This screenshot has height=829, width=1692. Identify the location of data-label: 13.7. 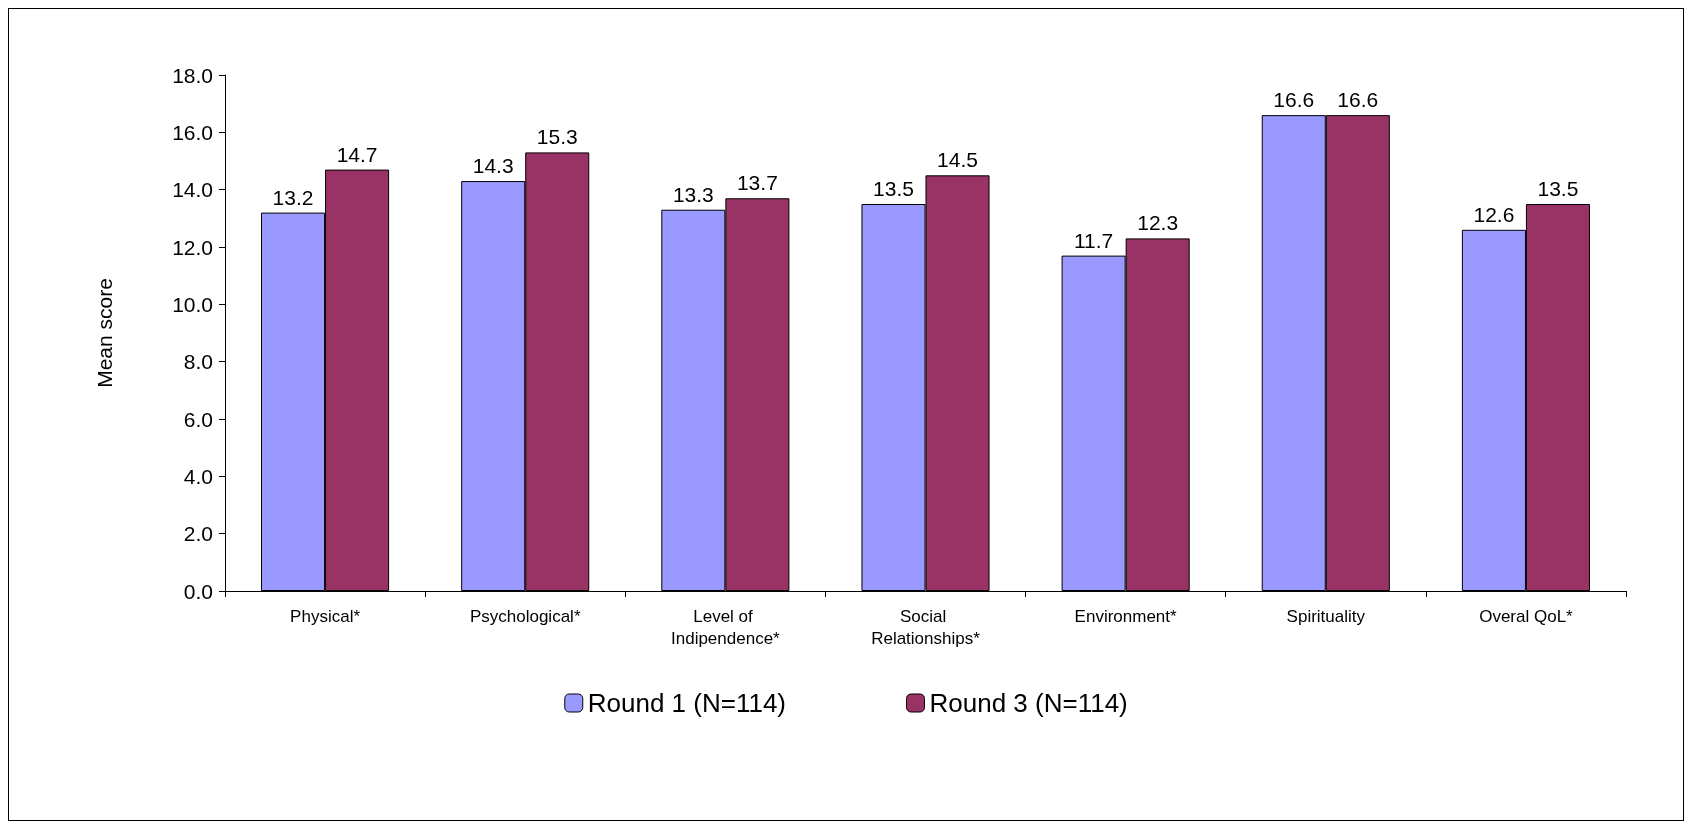
(757, 183).